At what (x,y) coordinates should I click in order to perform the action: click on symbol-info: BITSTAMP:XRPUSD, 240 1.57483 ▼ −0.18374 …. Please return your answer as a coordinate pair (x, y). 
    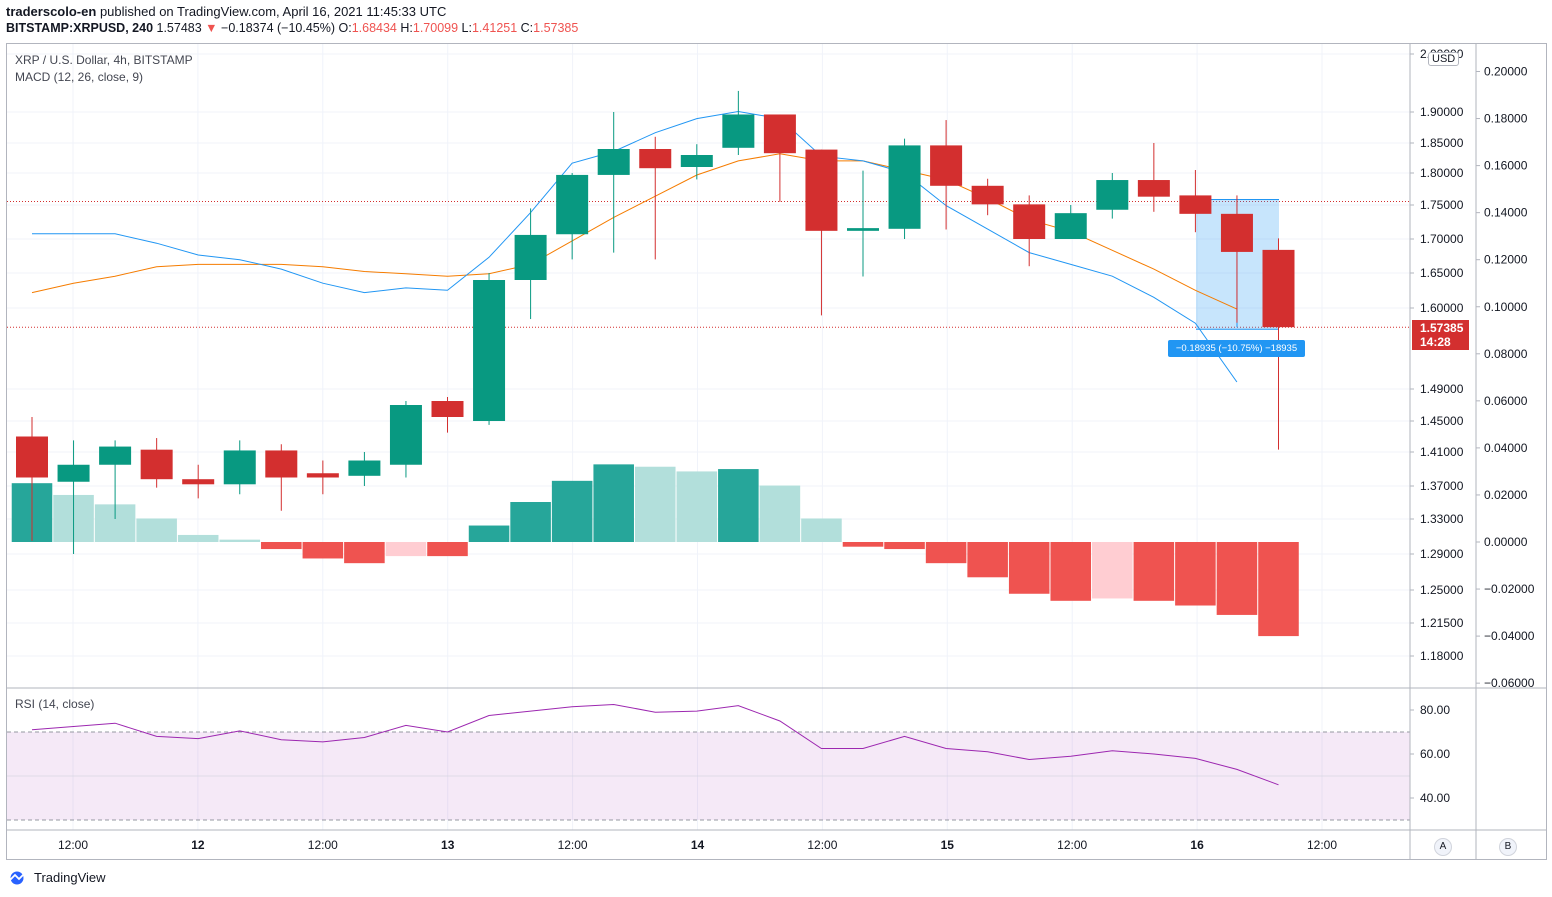
    Looking at the image, I should click on (292, 28).